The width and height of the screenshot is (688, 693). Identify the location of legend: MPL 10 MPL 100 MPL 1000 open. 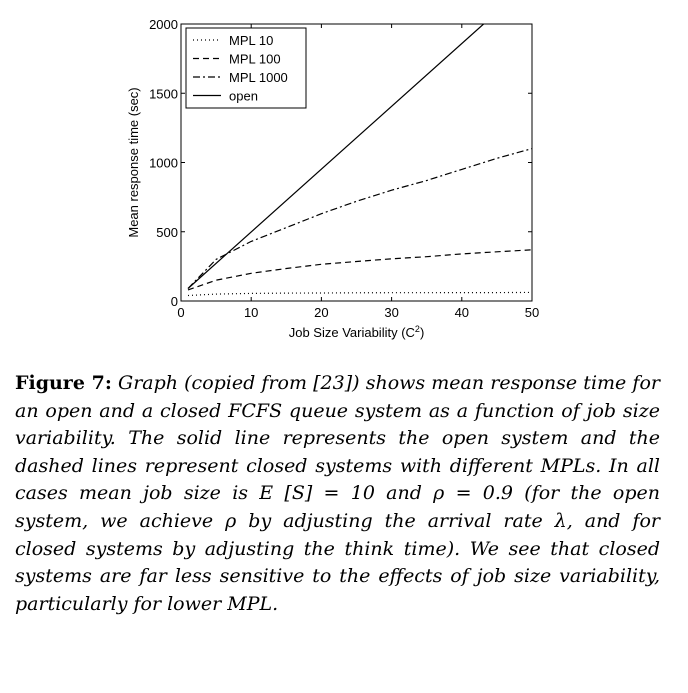
(246, 68).